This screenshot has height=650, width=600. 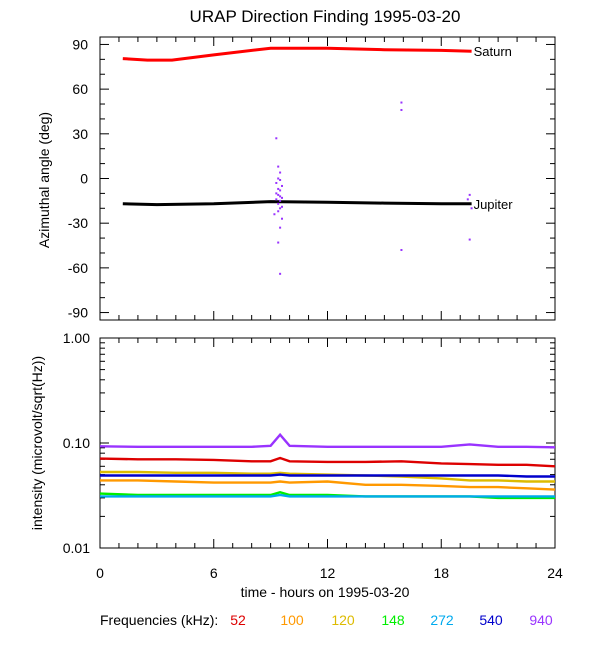 What do you see at coordinates (491, 620) in the screenshot?
I see `legend-item-540: 540` at bounding box center [491, 620].